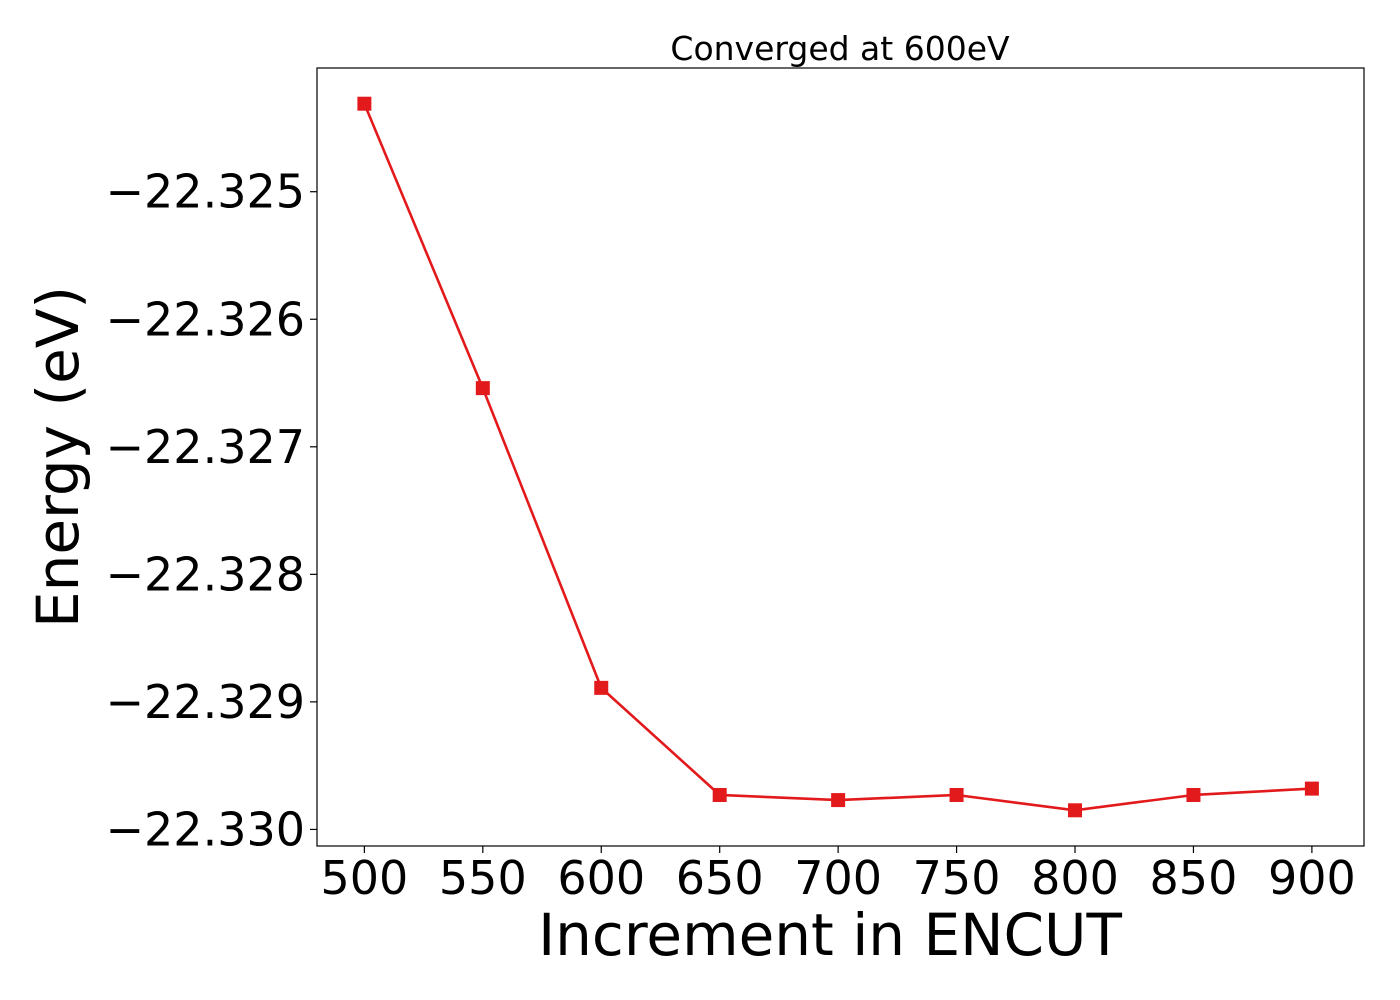 The image size is (1400, 1000). What do you see at coordinates (1312, 878) in the screenshot?
I see `x-tick-label: 900` at bounding box center [1312, 878].